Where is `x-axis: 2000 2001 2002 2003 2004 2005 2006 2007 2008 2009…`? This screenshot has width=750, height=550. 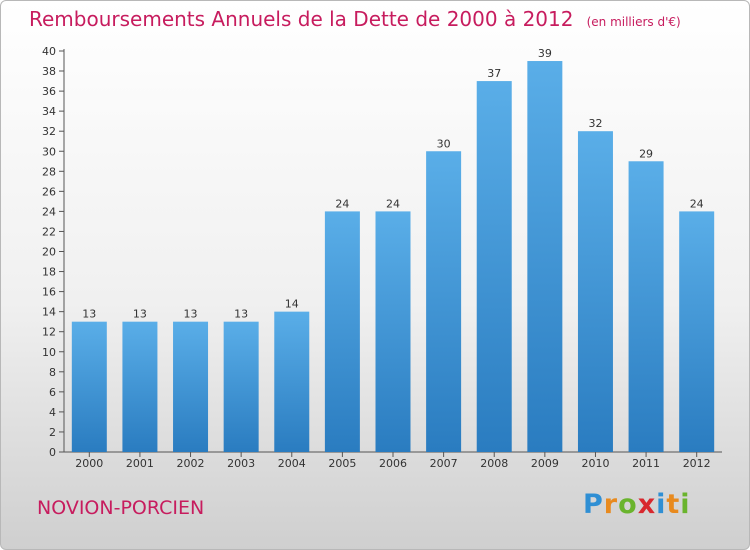 x-axis: 2000 2001 2002 2003 2004 2005 2006 2007 2008 2009… is located at coordinates (393, 460).